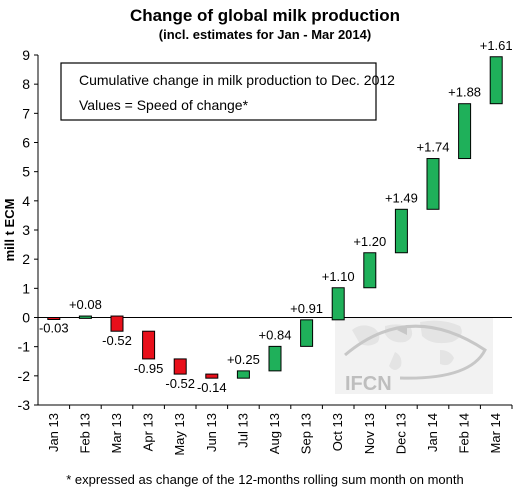 The image size is (530, 495). What do you see at coordinates (402, 330) in the screenshot?
I see `watermark-arrowhead` at bounding box center [402, 330].